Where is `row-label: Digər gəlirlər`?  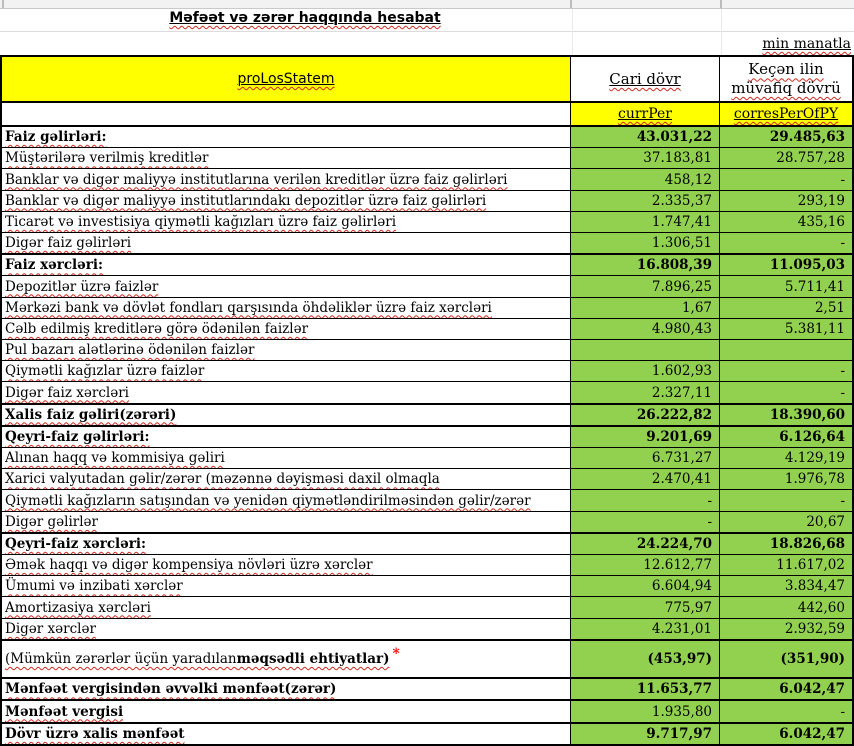 row-label: Digər gəlirlər is located at coordinates (286, 521).